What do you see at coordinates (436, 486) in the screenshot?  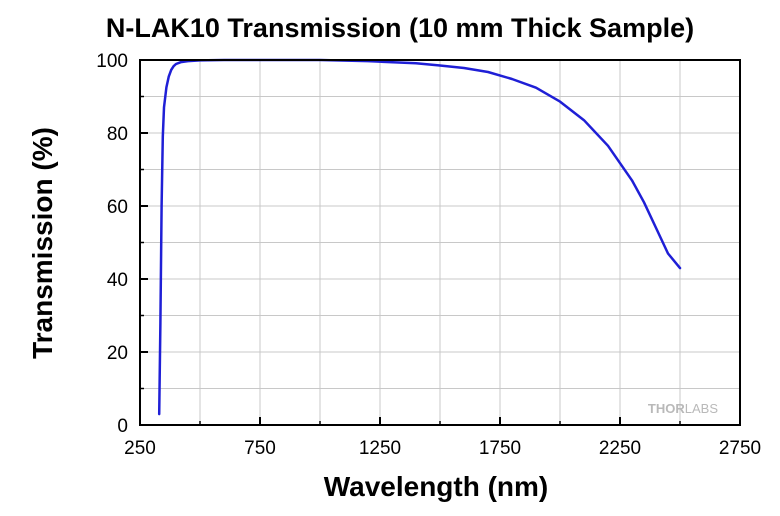 I see `x-axis-label: Wavelength (nm)` at bounding box center [436, 486].